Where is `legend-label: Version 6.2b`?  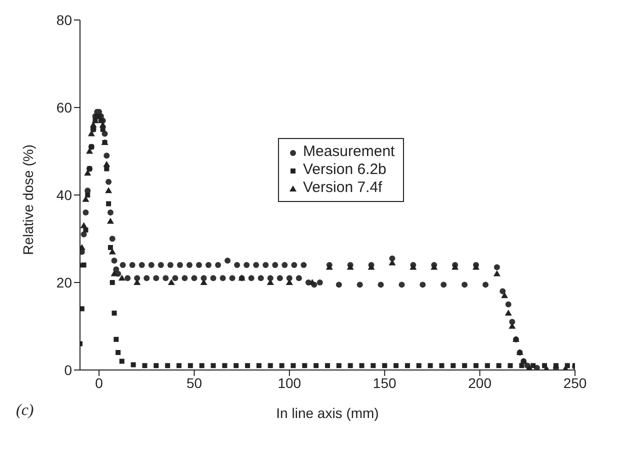 legend-label: Version 6.2b is located at coordinates (344, 170).